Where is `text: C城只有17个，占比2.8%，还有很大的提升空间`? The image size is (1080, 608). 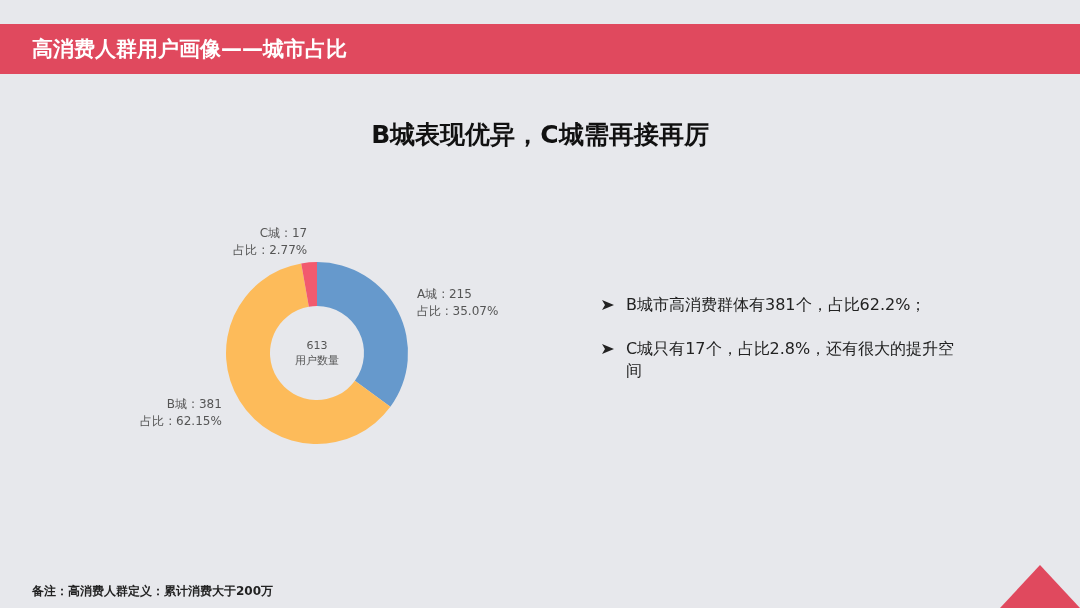
text: C城只有17个，占比2.8%，还有很大的提升空间 is located at coordinates (790, 360).